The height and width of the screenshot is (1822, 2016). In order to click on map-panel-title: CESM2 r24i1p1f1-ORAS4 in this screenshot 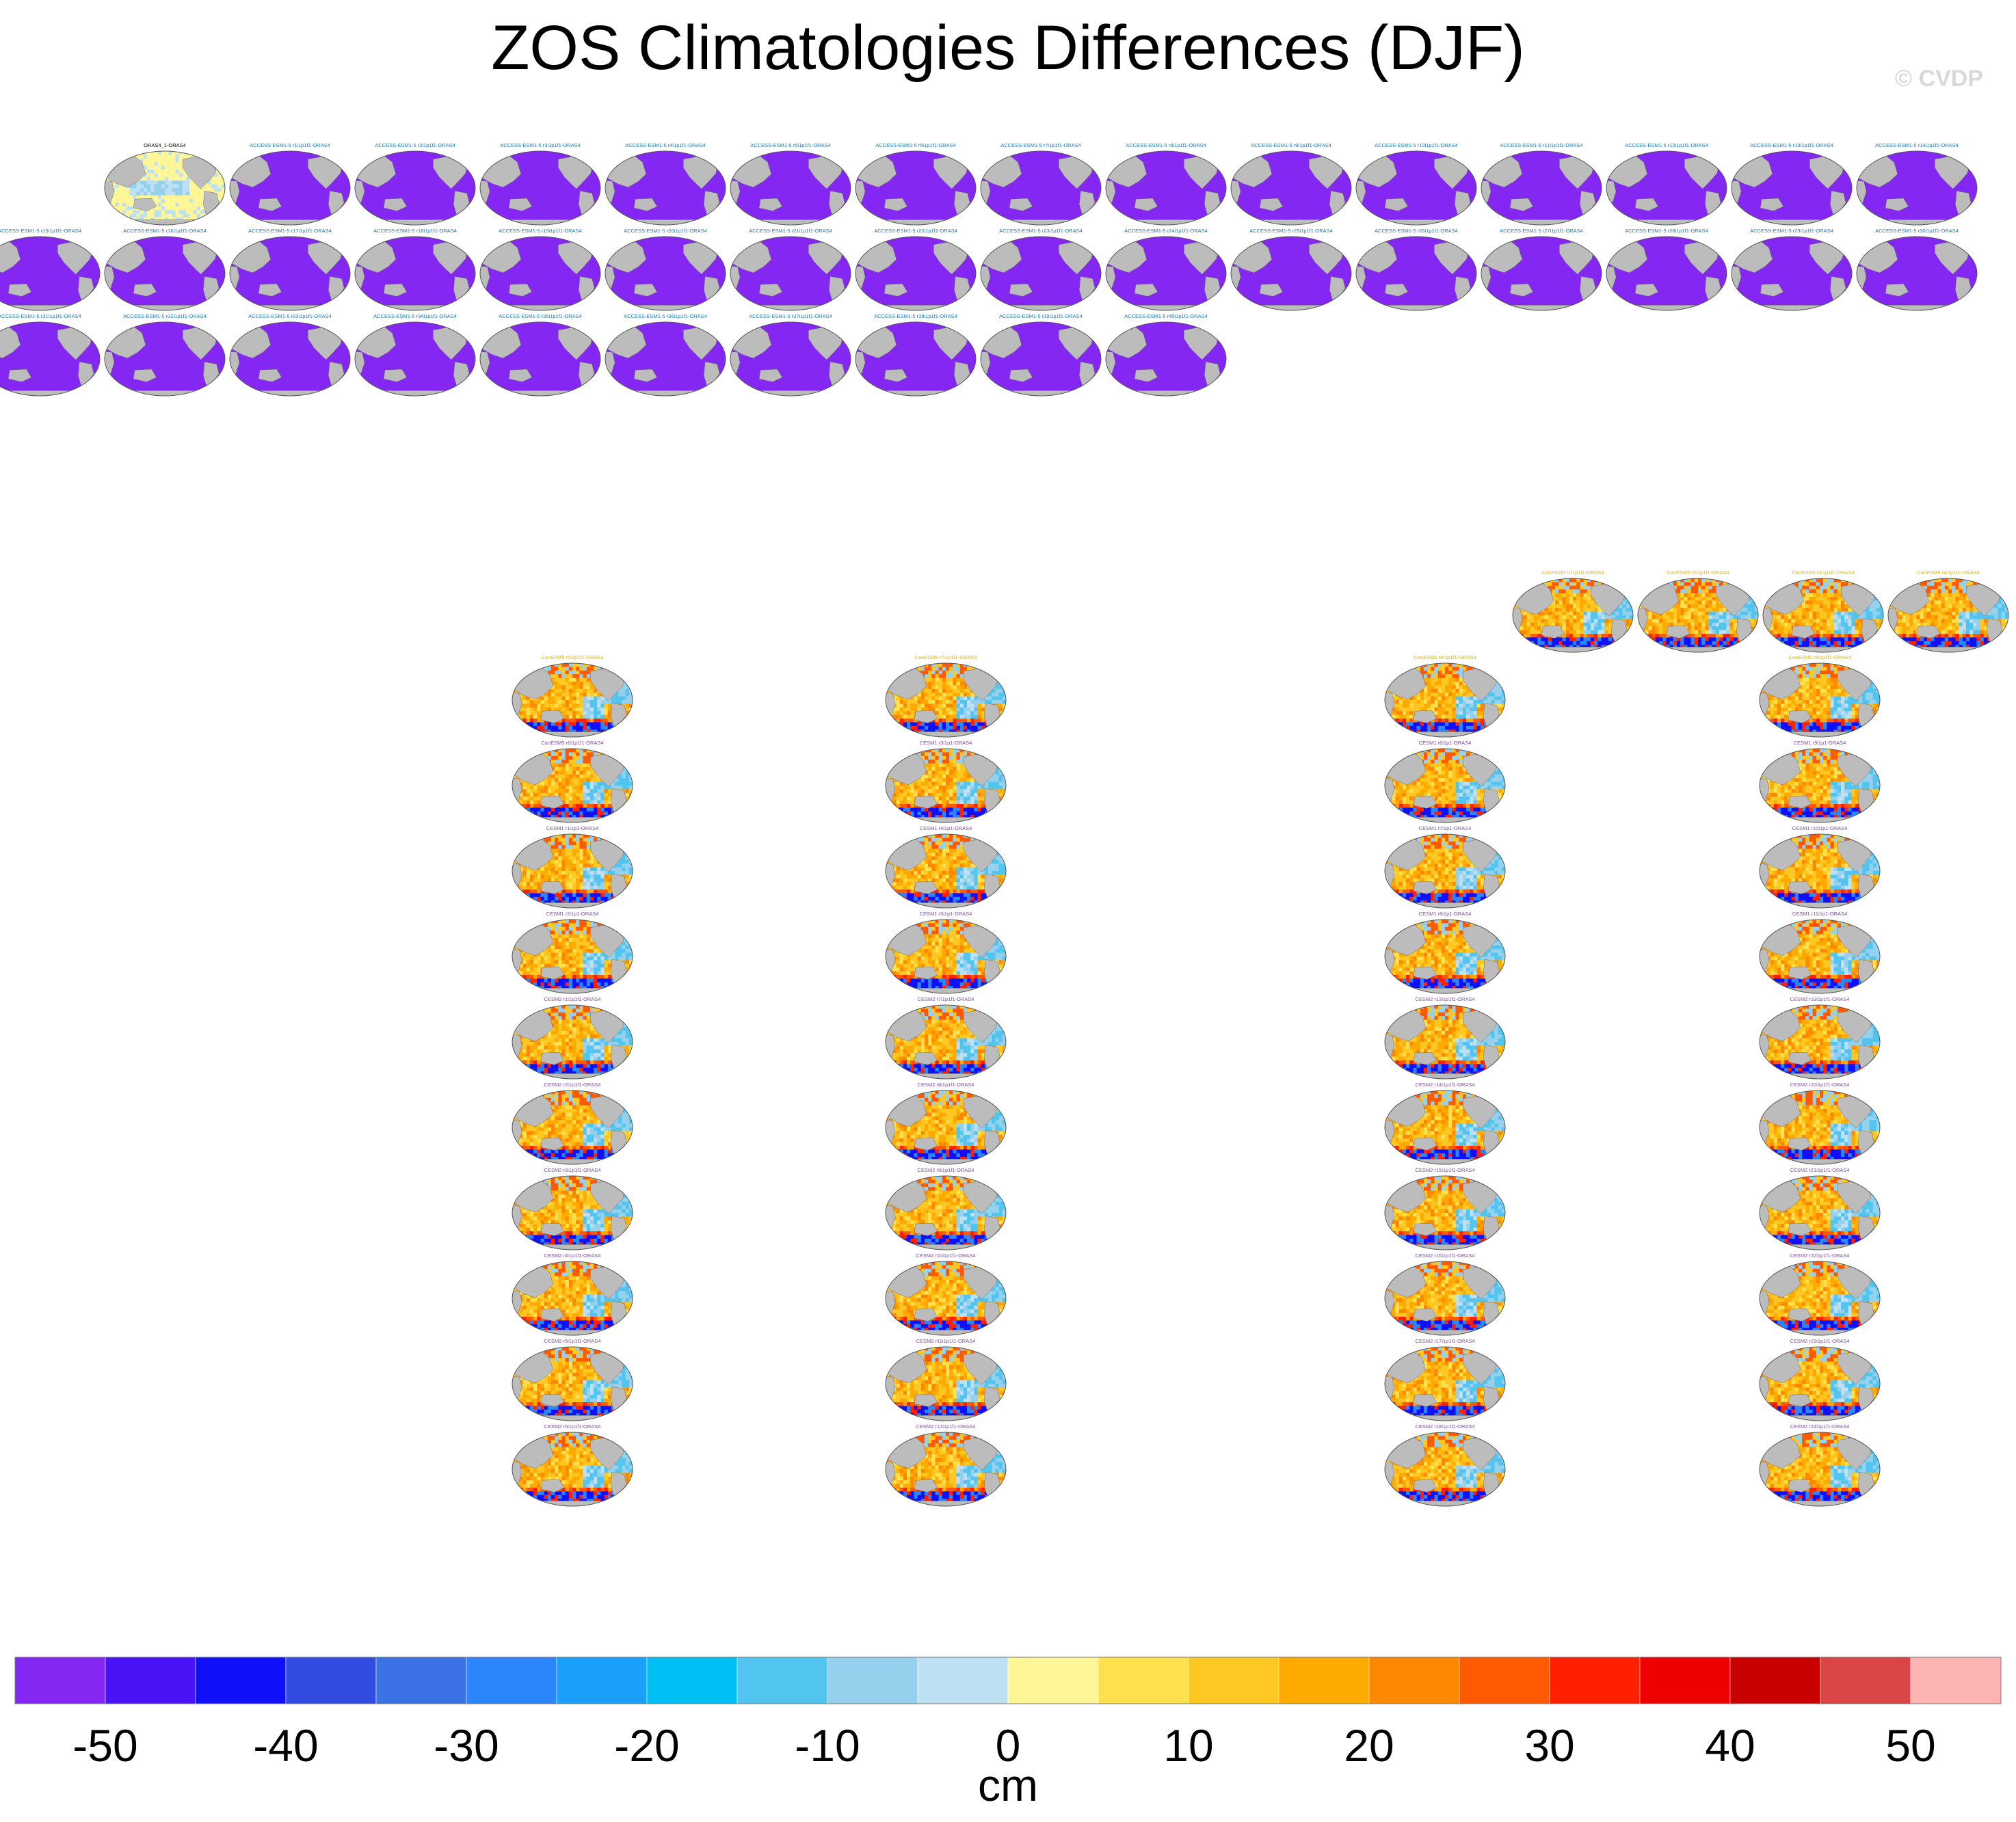, I will do `click(1819, 1426)`.